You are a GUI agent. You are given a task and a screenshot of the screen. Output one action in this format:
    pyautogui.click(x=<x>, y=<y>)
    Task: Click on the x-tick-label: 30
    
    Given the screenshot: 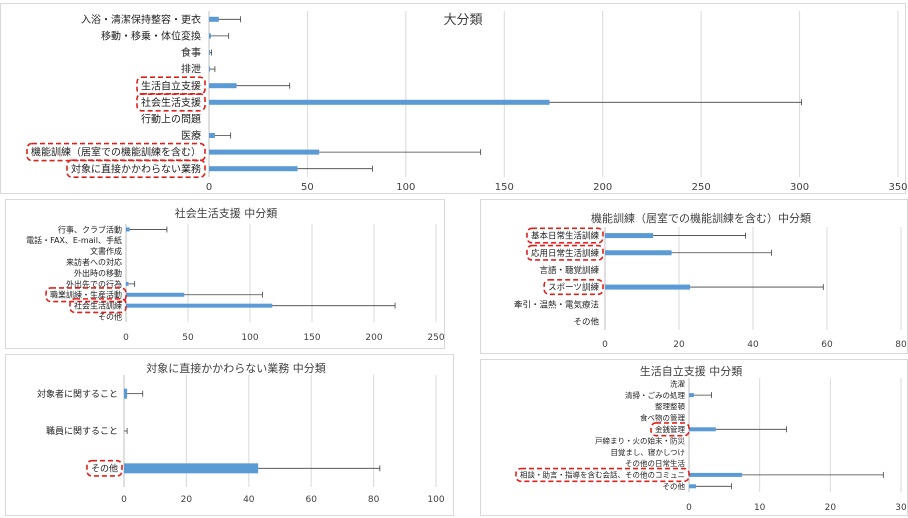 What is the action you would take?
    pyautogui.click(x=901, y=508)
    